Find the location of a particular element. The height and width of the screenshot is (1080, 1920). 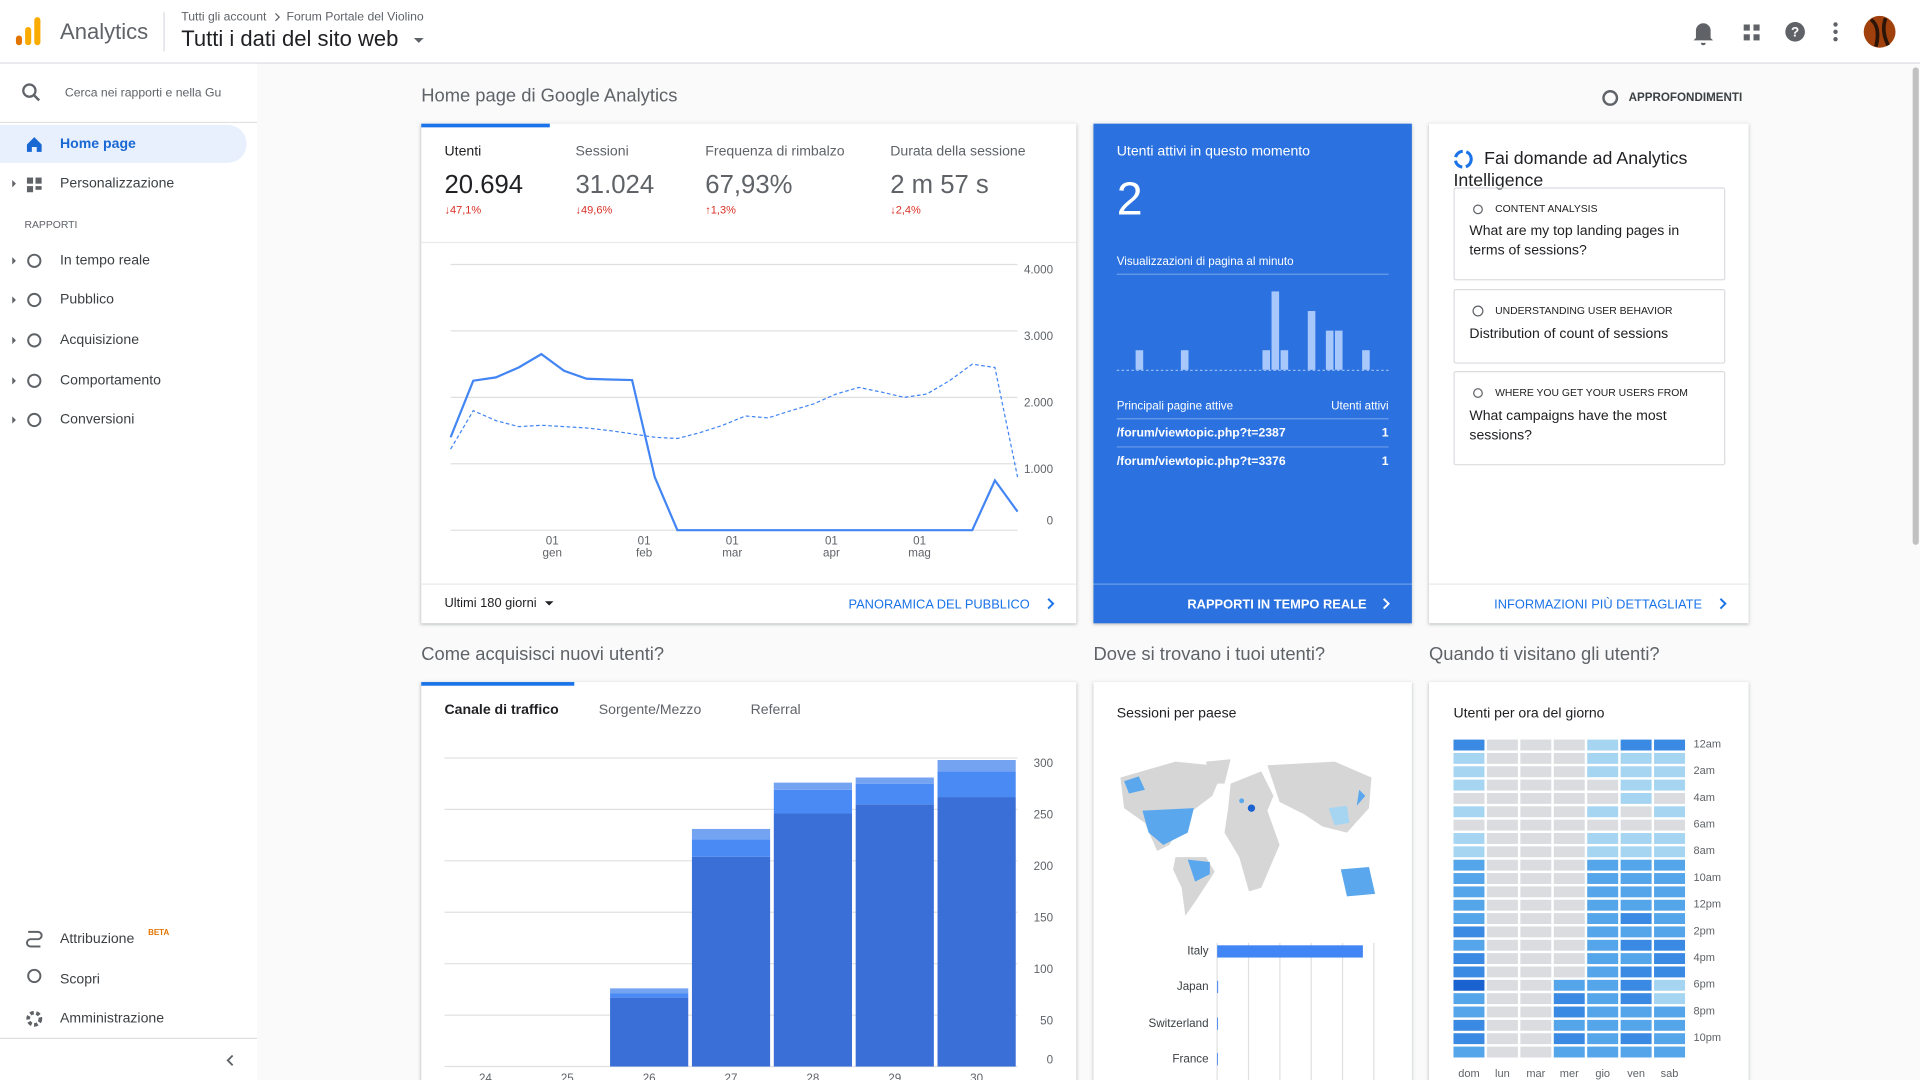

header is located at coordinates (960, 32).